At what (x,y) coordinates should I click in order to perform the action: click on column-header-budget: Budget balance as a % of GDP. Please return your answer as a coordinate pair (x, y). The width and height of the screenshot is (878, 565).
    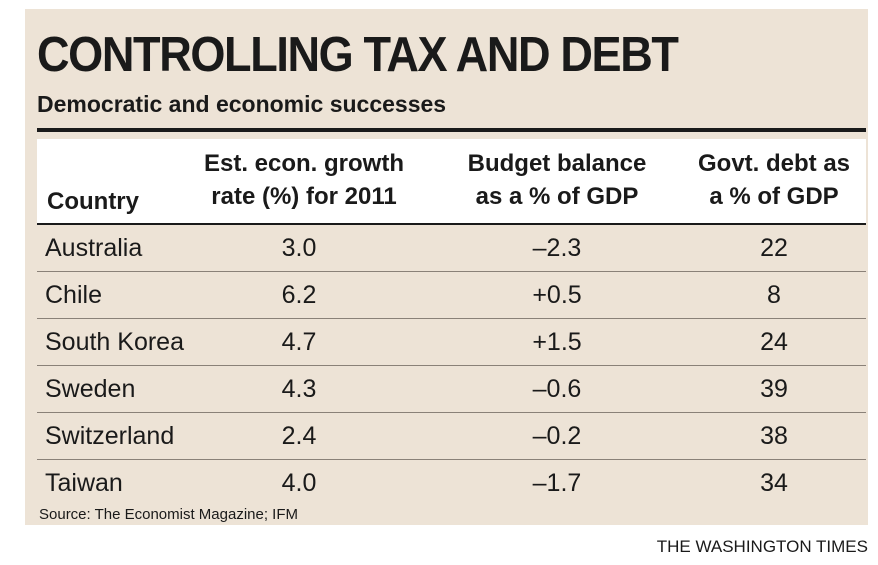
    Looking at the image, I should click on (557, 180).